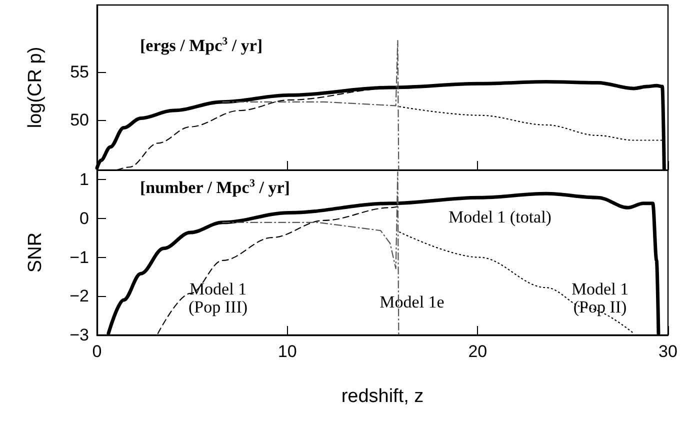 The image size is (699, 423). I want to click on y-tick-label: −3, so click(79, 335).